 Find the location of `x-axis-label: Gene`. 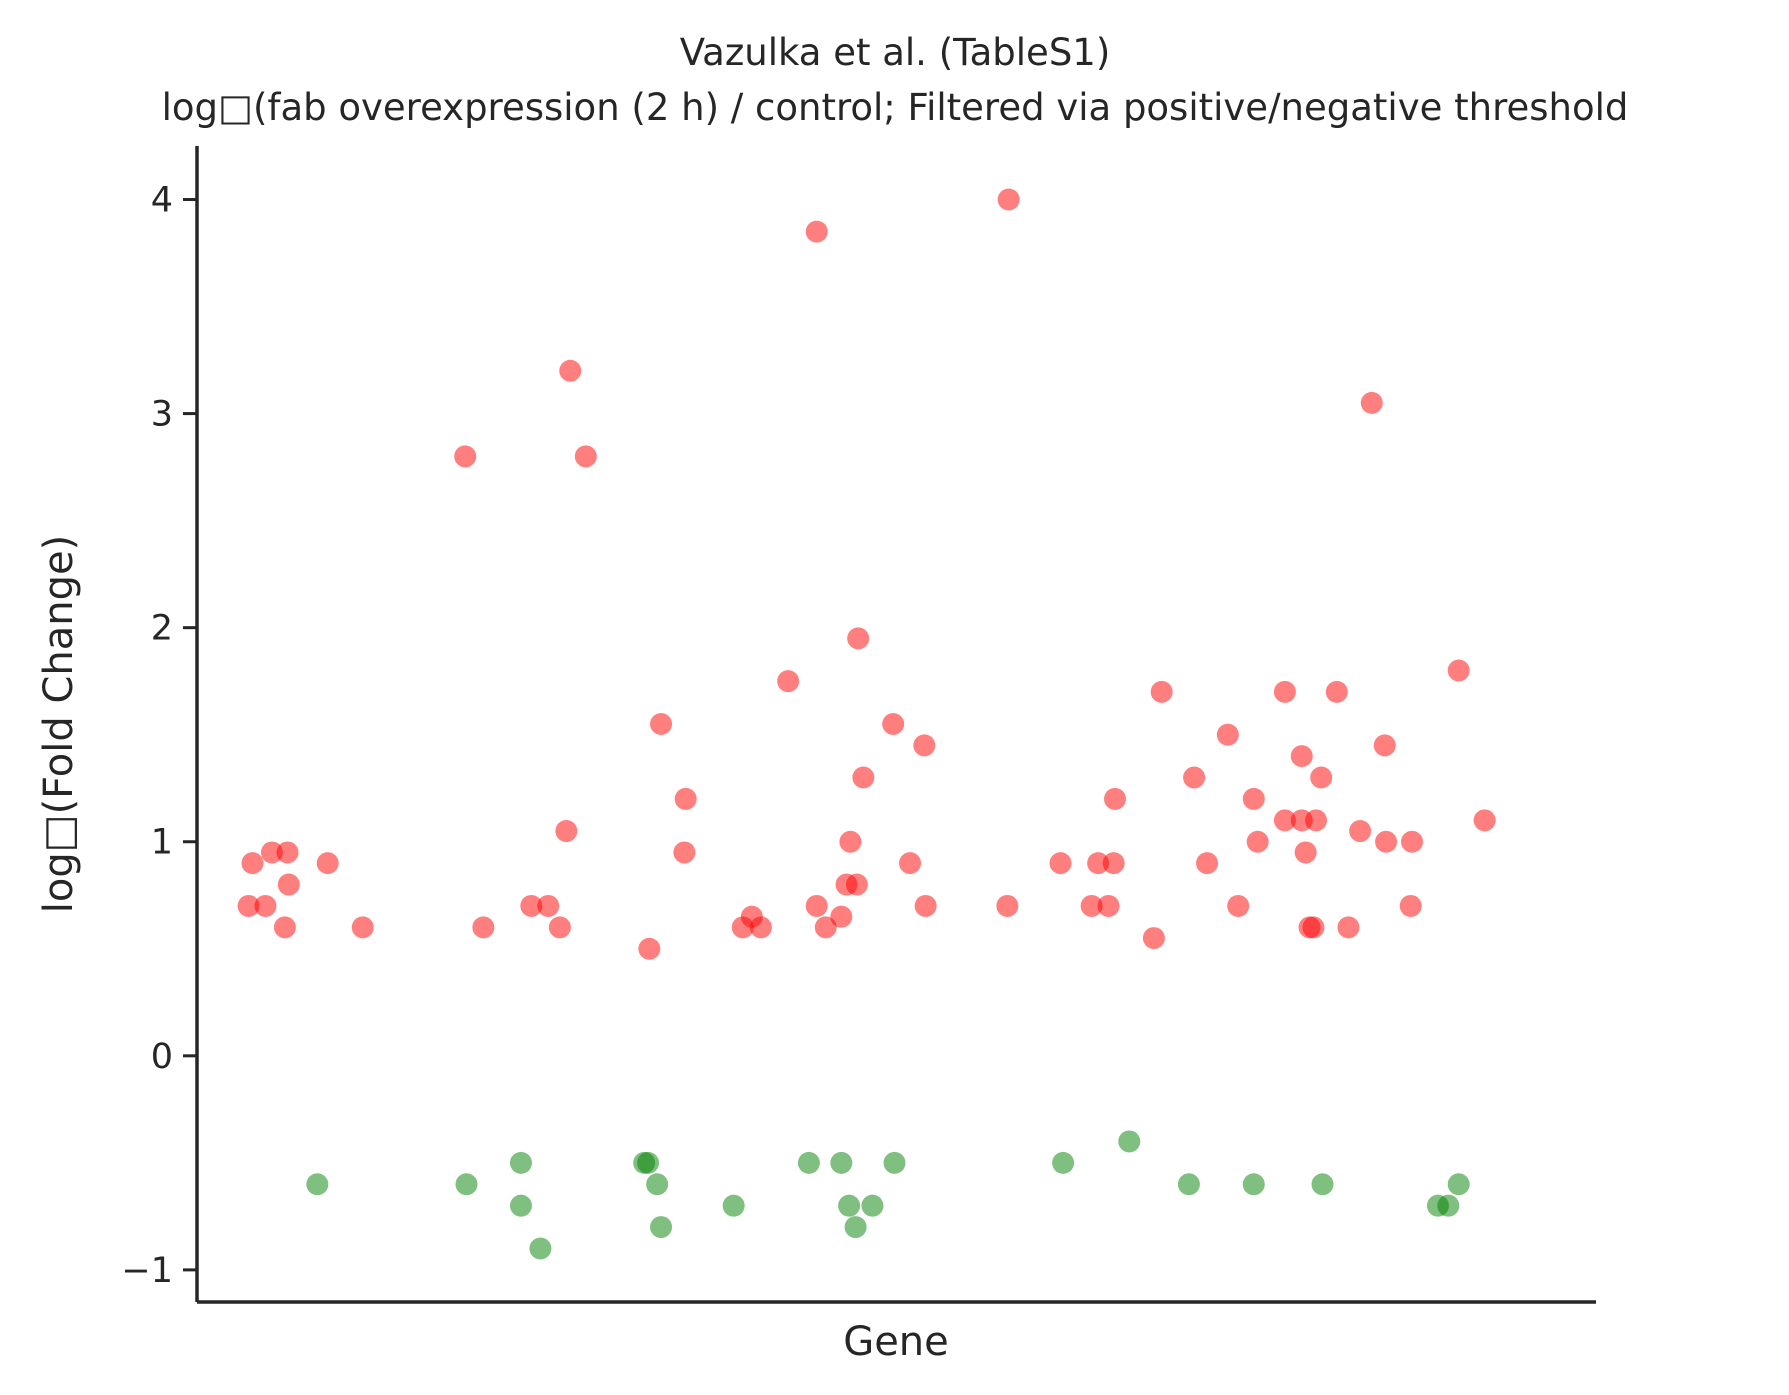

x-axis-label: Gene is located at coordinates (896, 1342).